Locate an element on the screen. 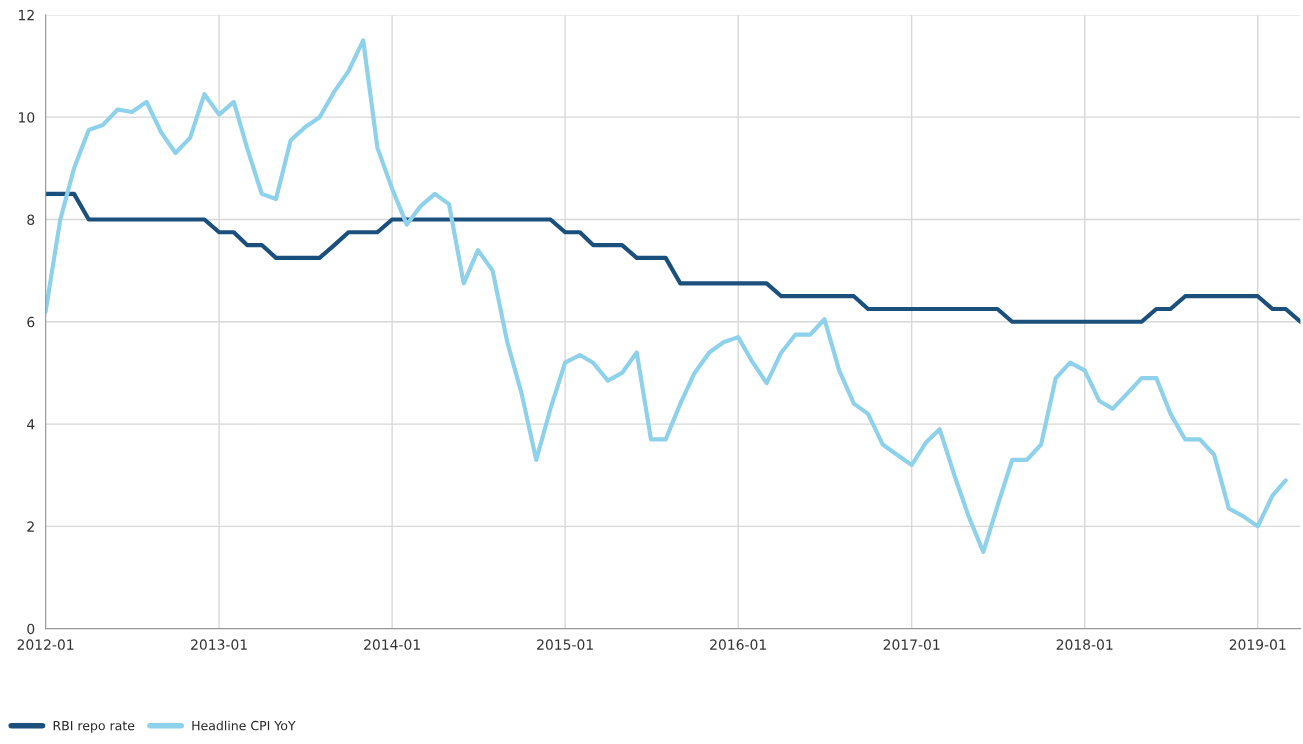 This screenshot has height=744, width=1303. y-tick-label: 10 is located at coordinates (27, 117).